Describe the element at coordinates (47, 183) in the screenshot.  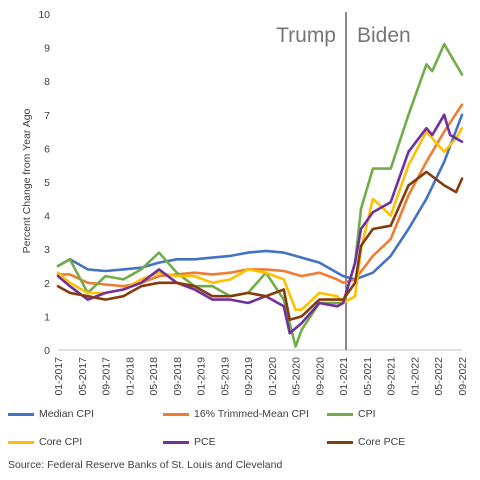
I see `y-tick-label: 5` at that location.